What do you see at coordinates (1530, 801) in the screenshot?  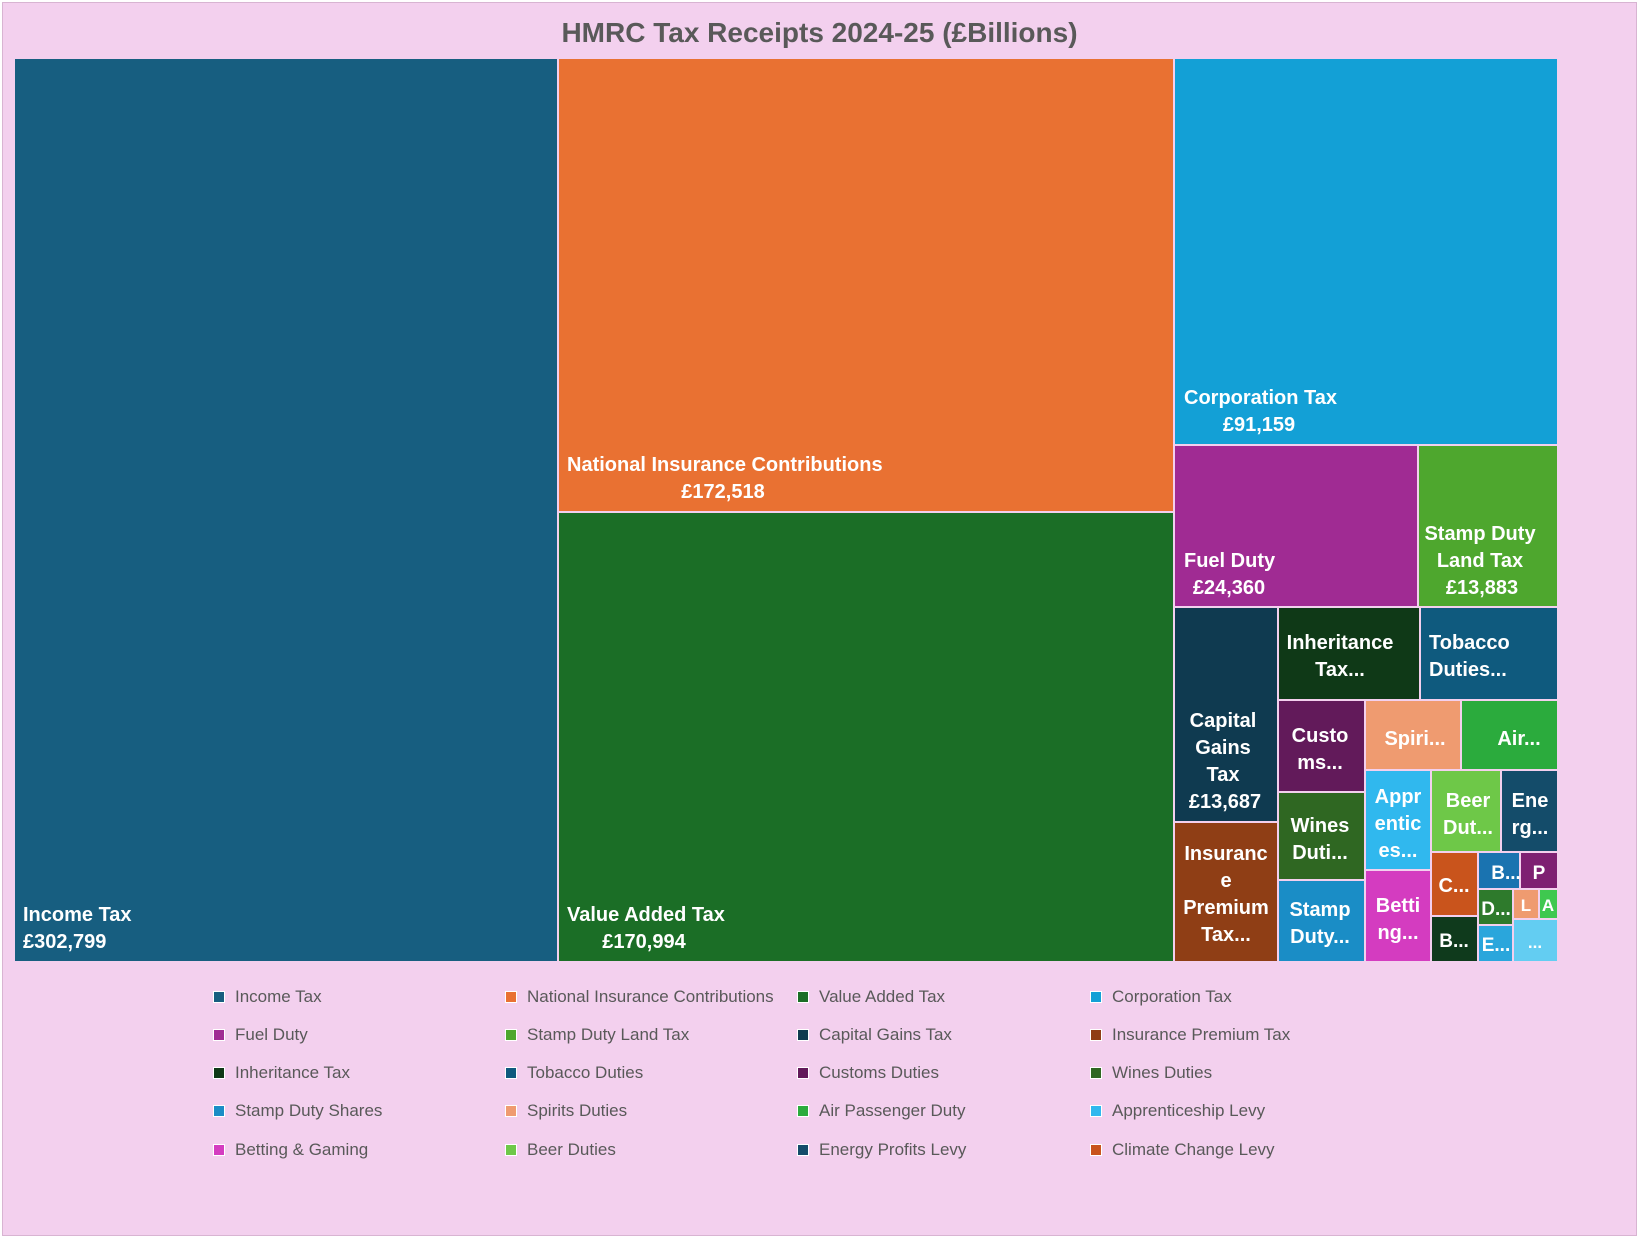 I see `tile-name-label: Ene` at bounding box center [1530, 801].